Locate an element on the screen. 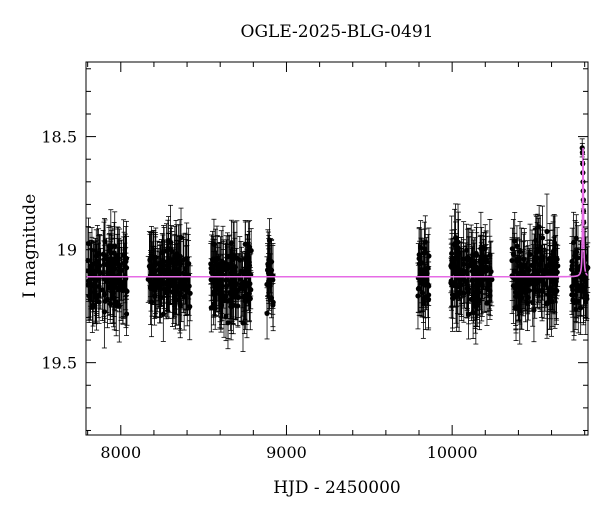 The height and width of the screenshot is (512, 600). chart-title: OGLE-2025-BLG-0491 is located at coordinates (337, 32).